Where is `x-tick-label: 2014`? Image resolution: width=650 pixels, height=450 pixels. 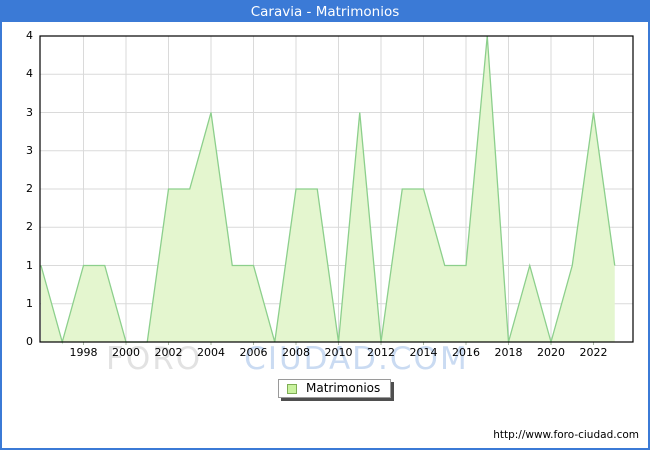 x-tick-label: 2014 is located at coordinates (423, 352).